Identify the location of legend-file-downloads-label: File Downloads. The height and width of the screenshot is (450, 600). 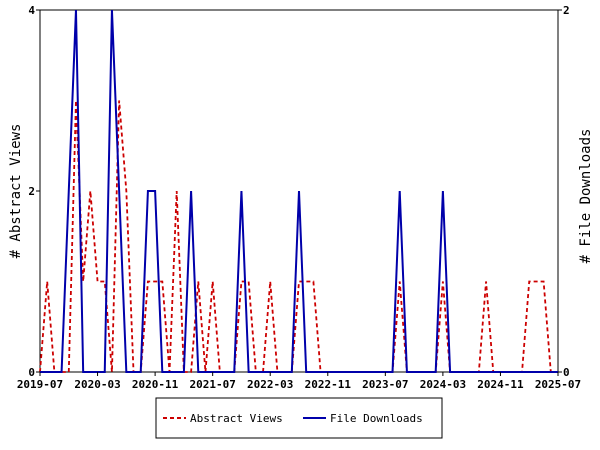
(376, 418).